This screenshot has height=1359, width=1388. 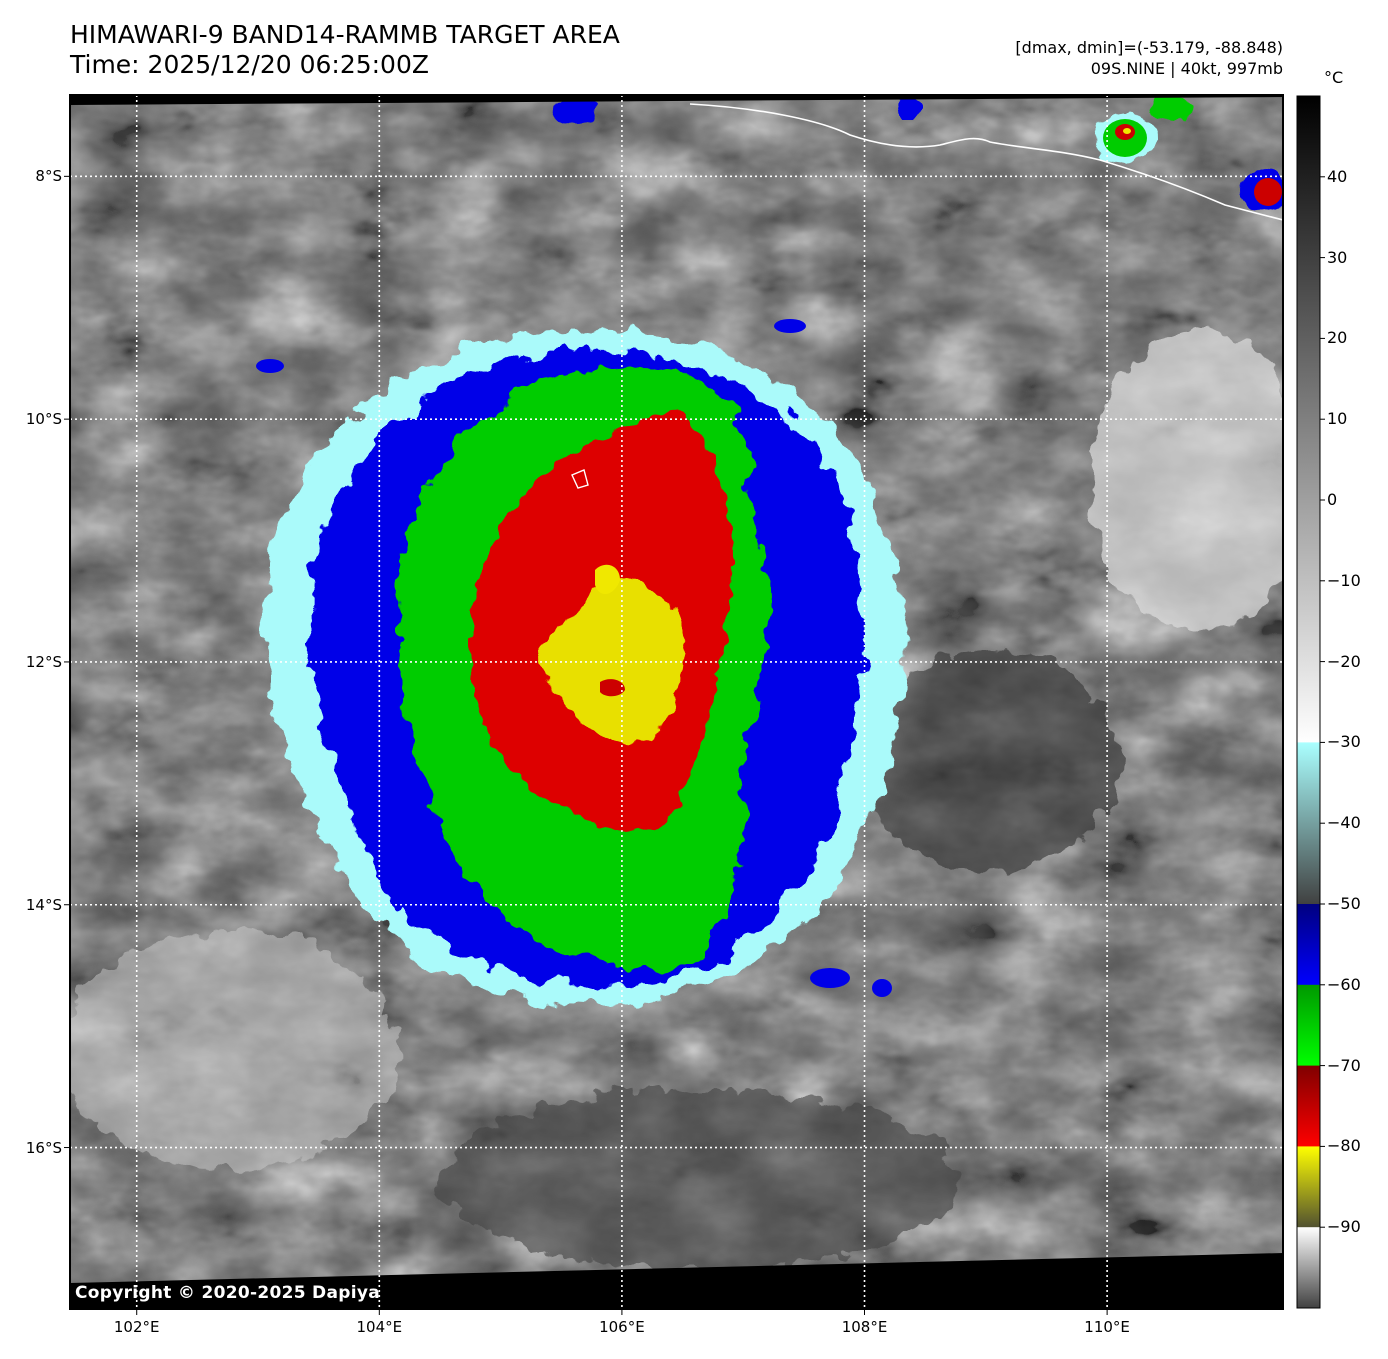 What do you see at coordinates (830, 978) in the screenshot?
I see `cell-s-blue` at bounding box center [830, 978].